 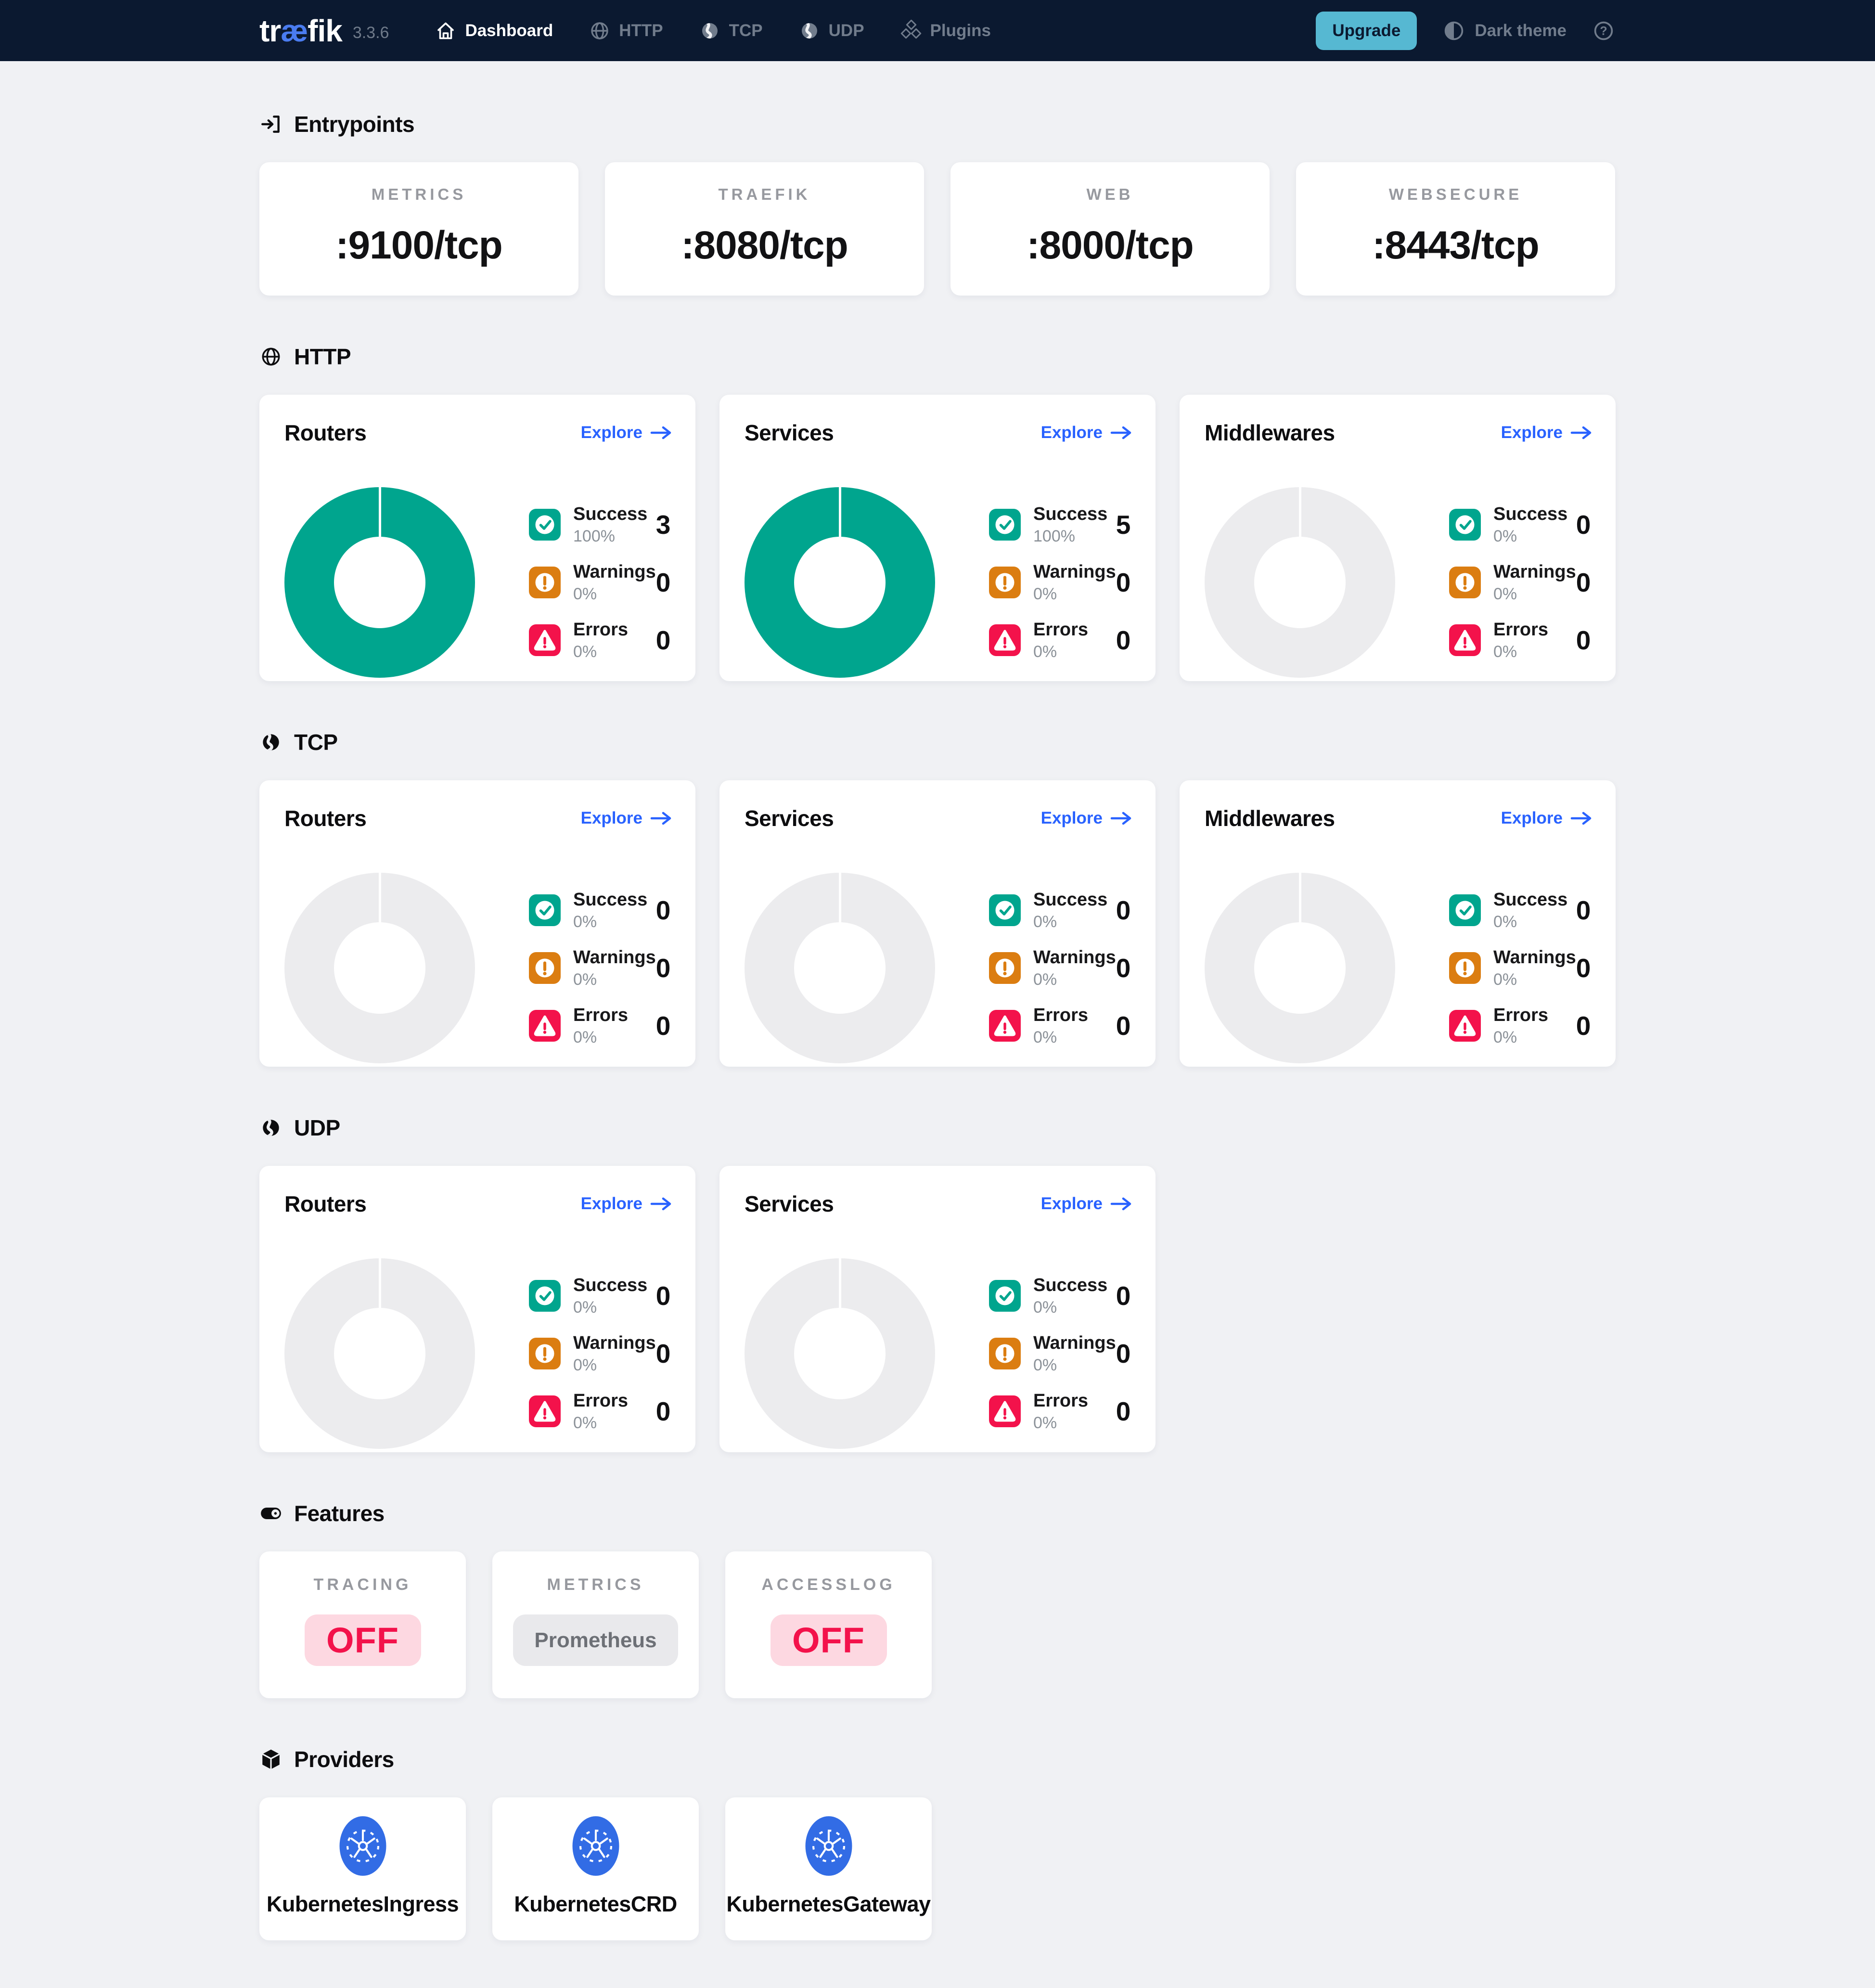 I want to click on entrypoint-value: :8000/tcp, so click(x=1110, y=245).